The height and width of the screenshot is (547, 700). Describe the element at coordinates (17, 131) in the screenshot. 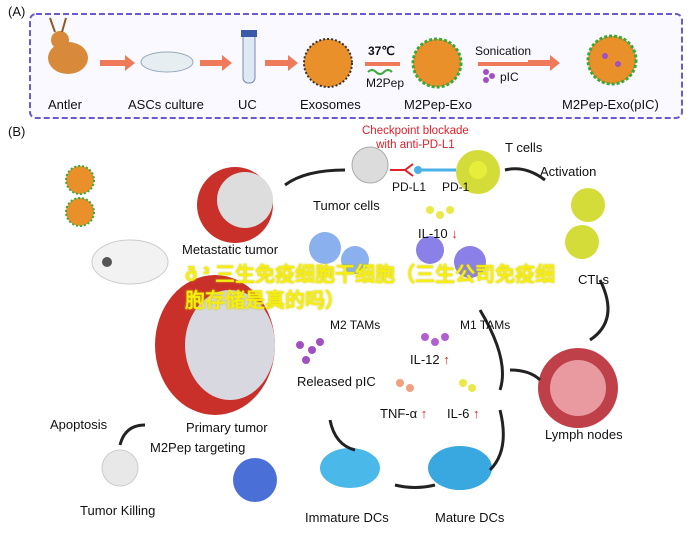

I see `panel-b-label: (B)` at that location.